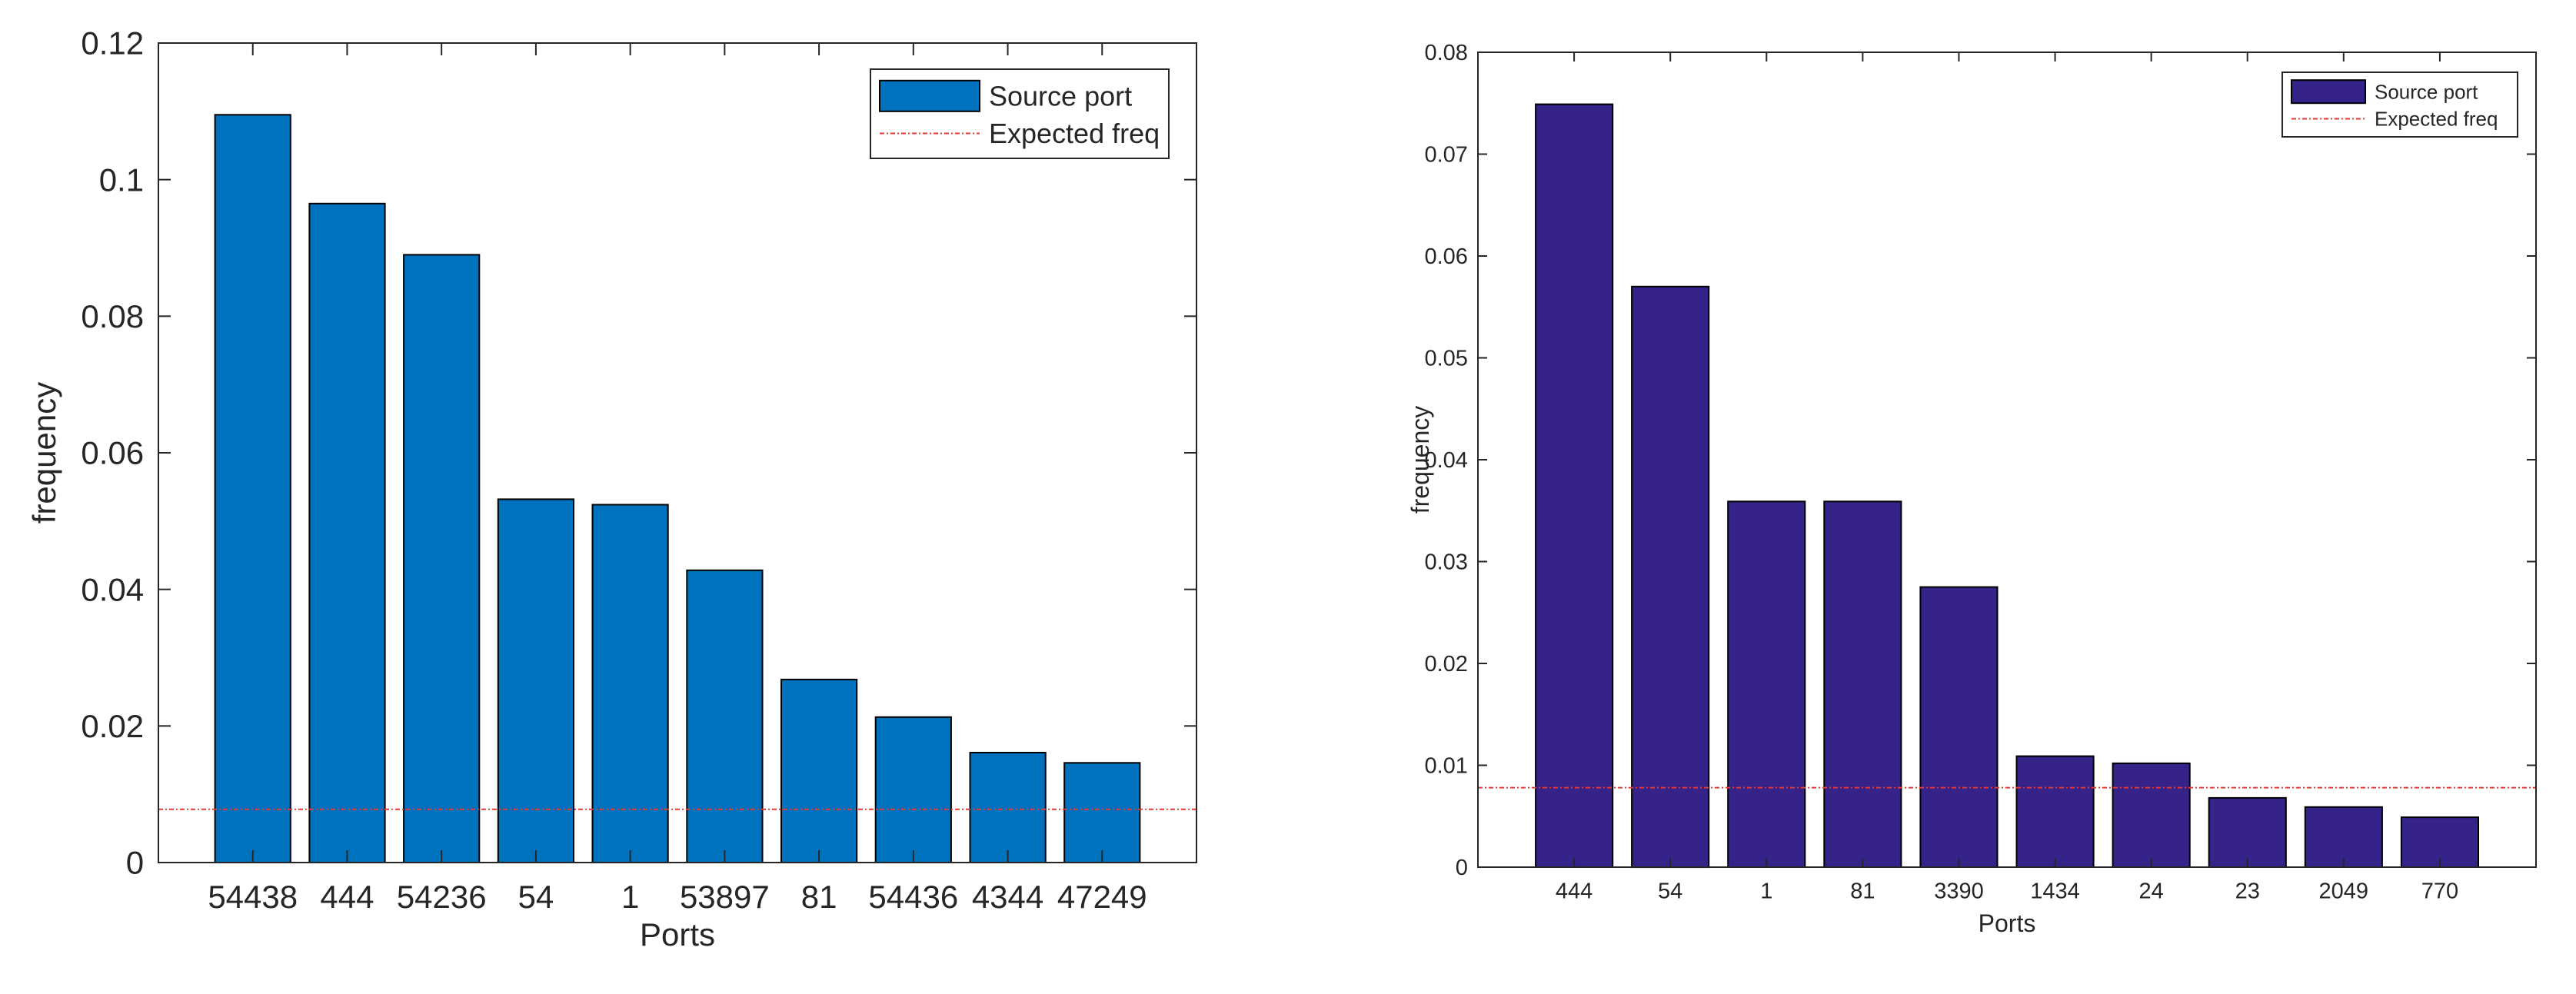 The image size is (2576, 994). Describe the element at coordinates (2344, 891) in the screenshot. I see `x-tick-label: 2049` at that location.